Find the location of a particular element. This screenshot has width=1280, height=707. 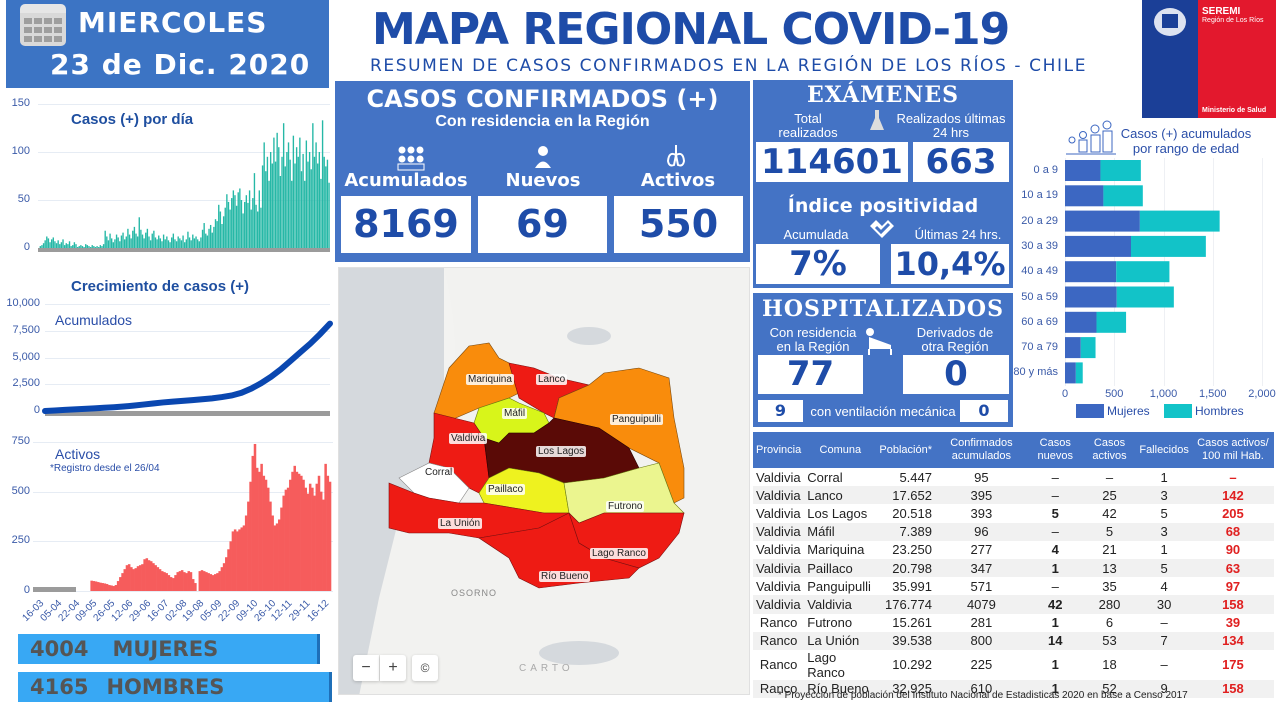

zoom-out-button: − is located at coordinates (366, 668).